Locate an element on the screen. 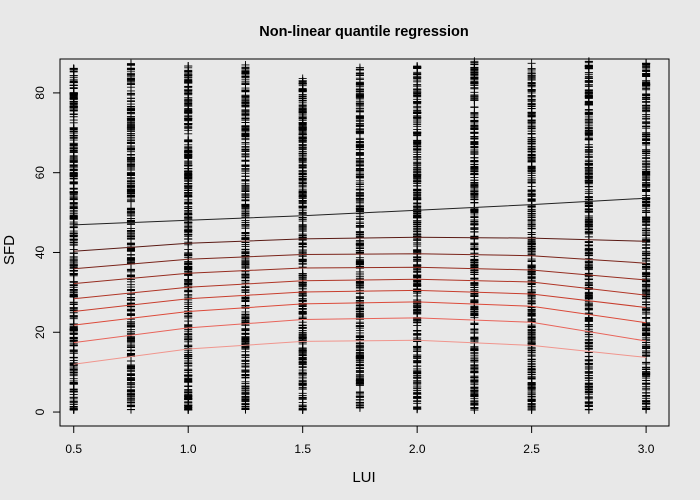 This screenshot has height=500, width=700. x-tick-label: 2.5 is located at coordinates (531, 449).